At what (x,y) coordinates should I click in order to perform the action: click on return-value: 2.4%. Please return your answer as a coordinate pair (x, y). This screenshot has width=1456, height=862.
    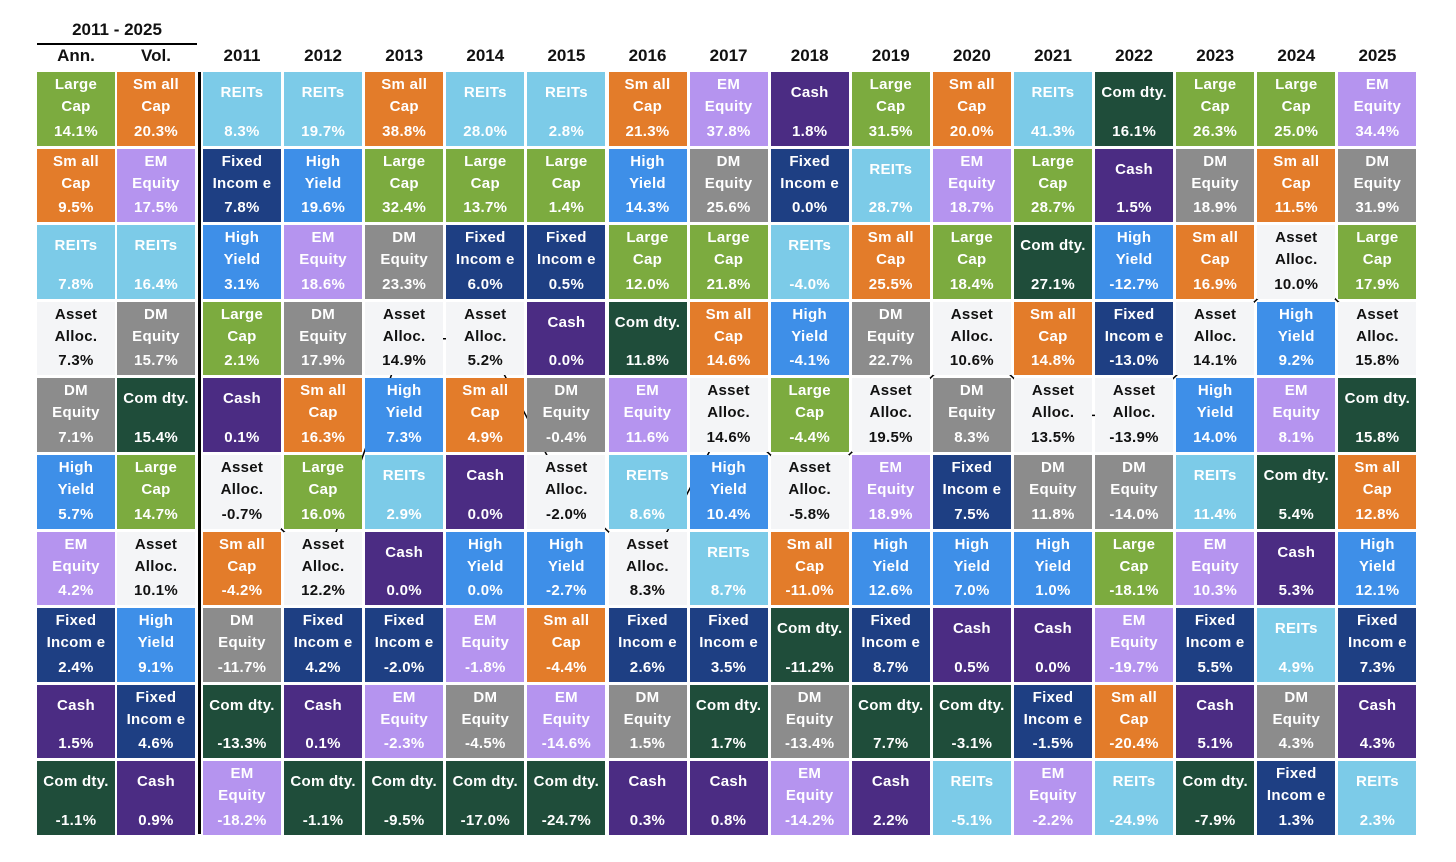
    Looking at the image, I should click on (76, 667).